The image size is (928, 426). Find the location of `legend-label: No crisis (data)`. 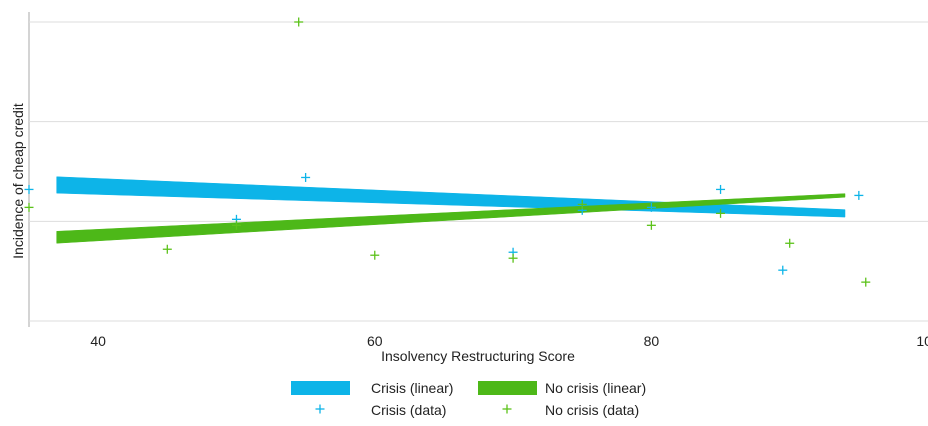

legend-label: No crisis (data) is located at coordinates (592, 410).